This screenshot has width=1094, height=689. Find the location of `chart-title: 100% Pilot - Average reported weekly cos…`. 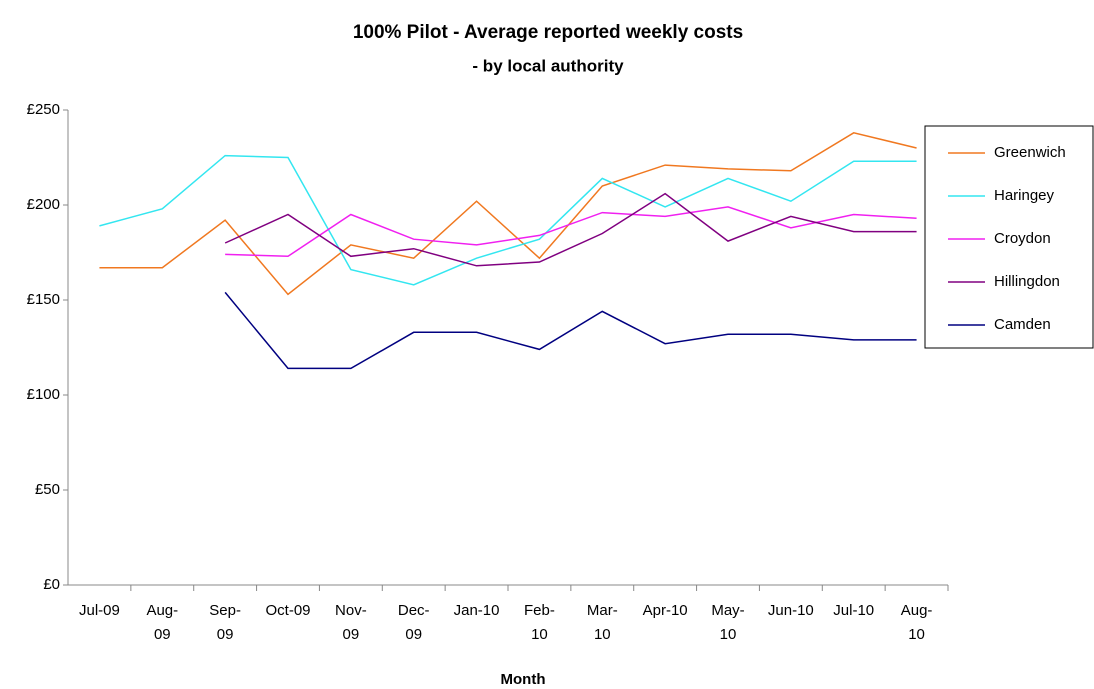

chart-title: 100% Pilot - Average reported weekly cos… is located at coordinates (548, 32).